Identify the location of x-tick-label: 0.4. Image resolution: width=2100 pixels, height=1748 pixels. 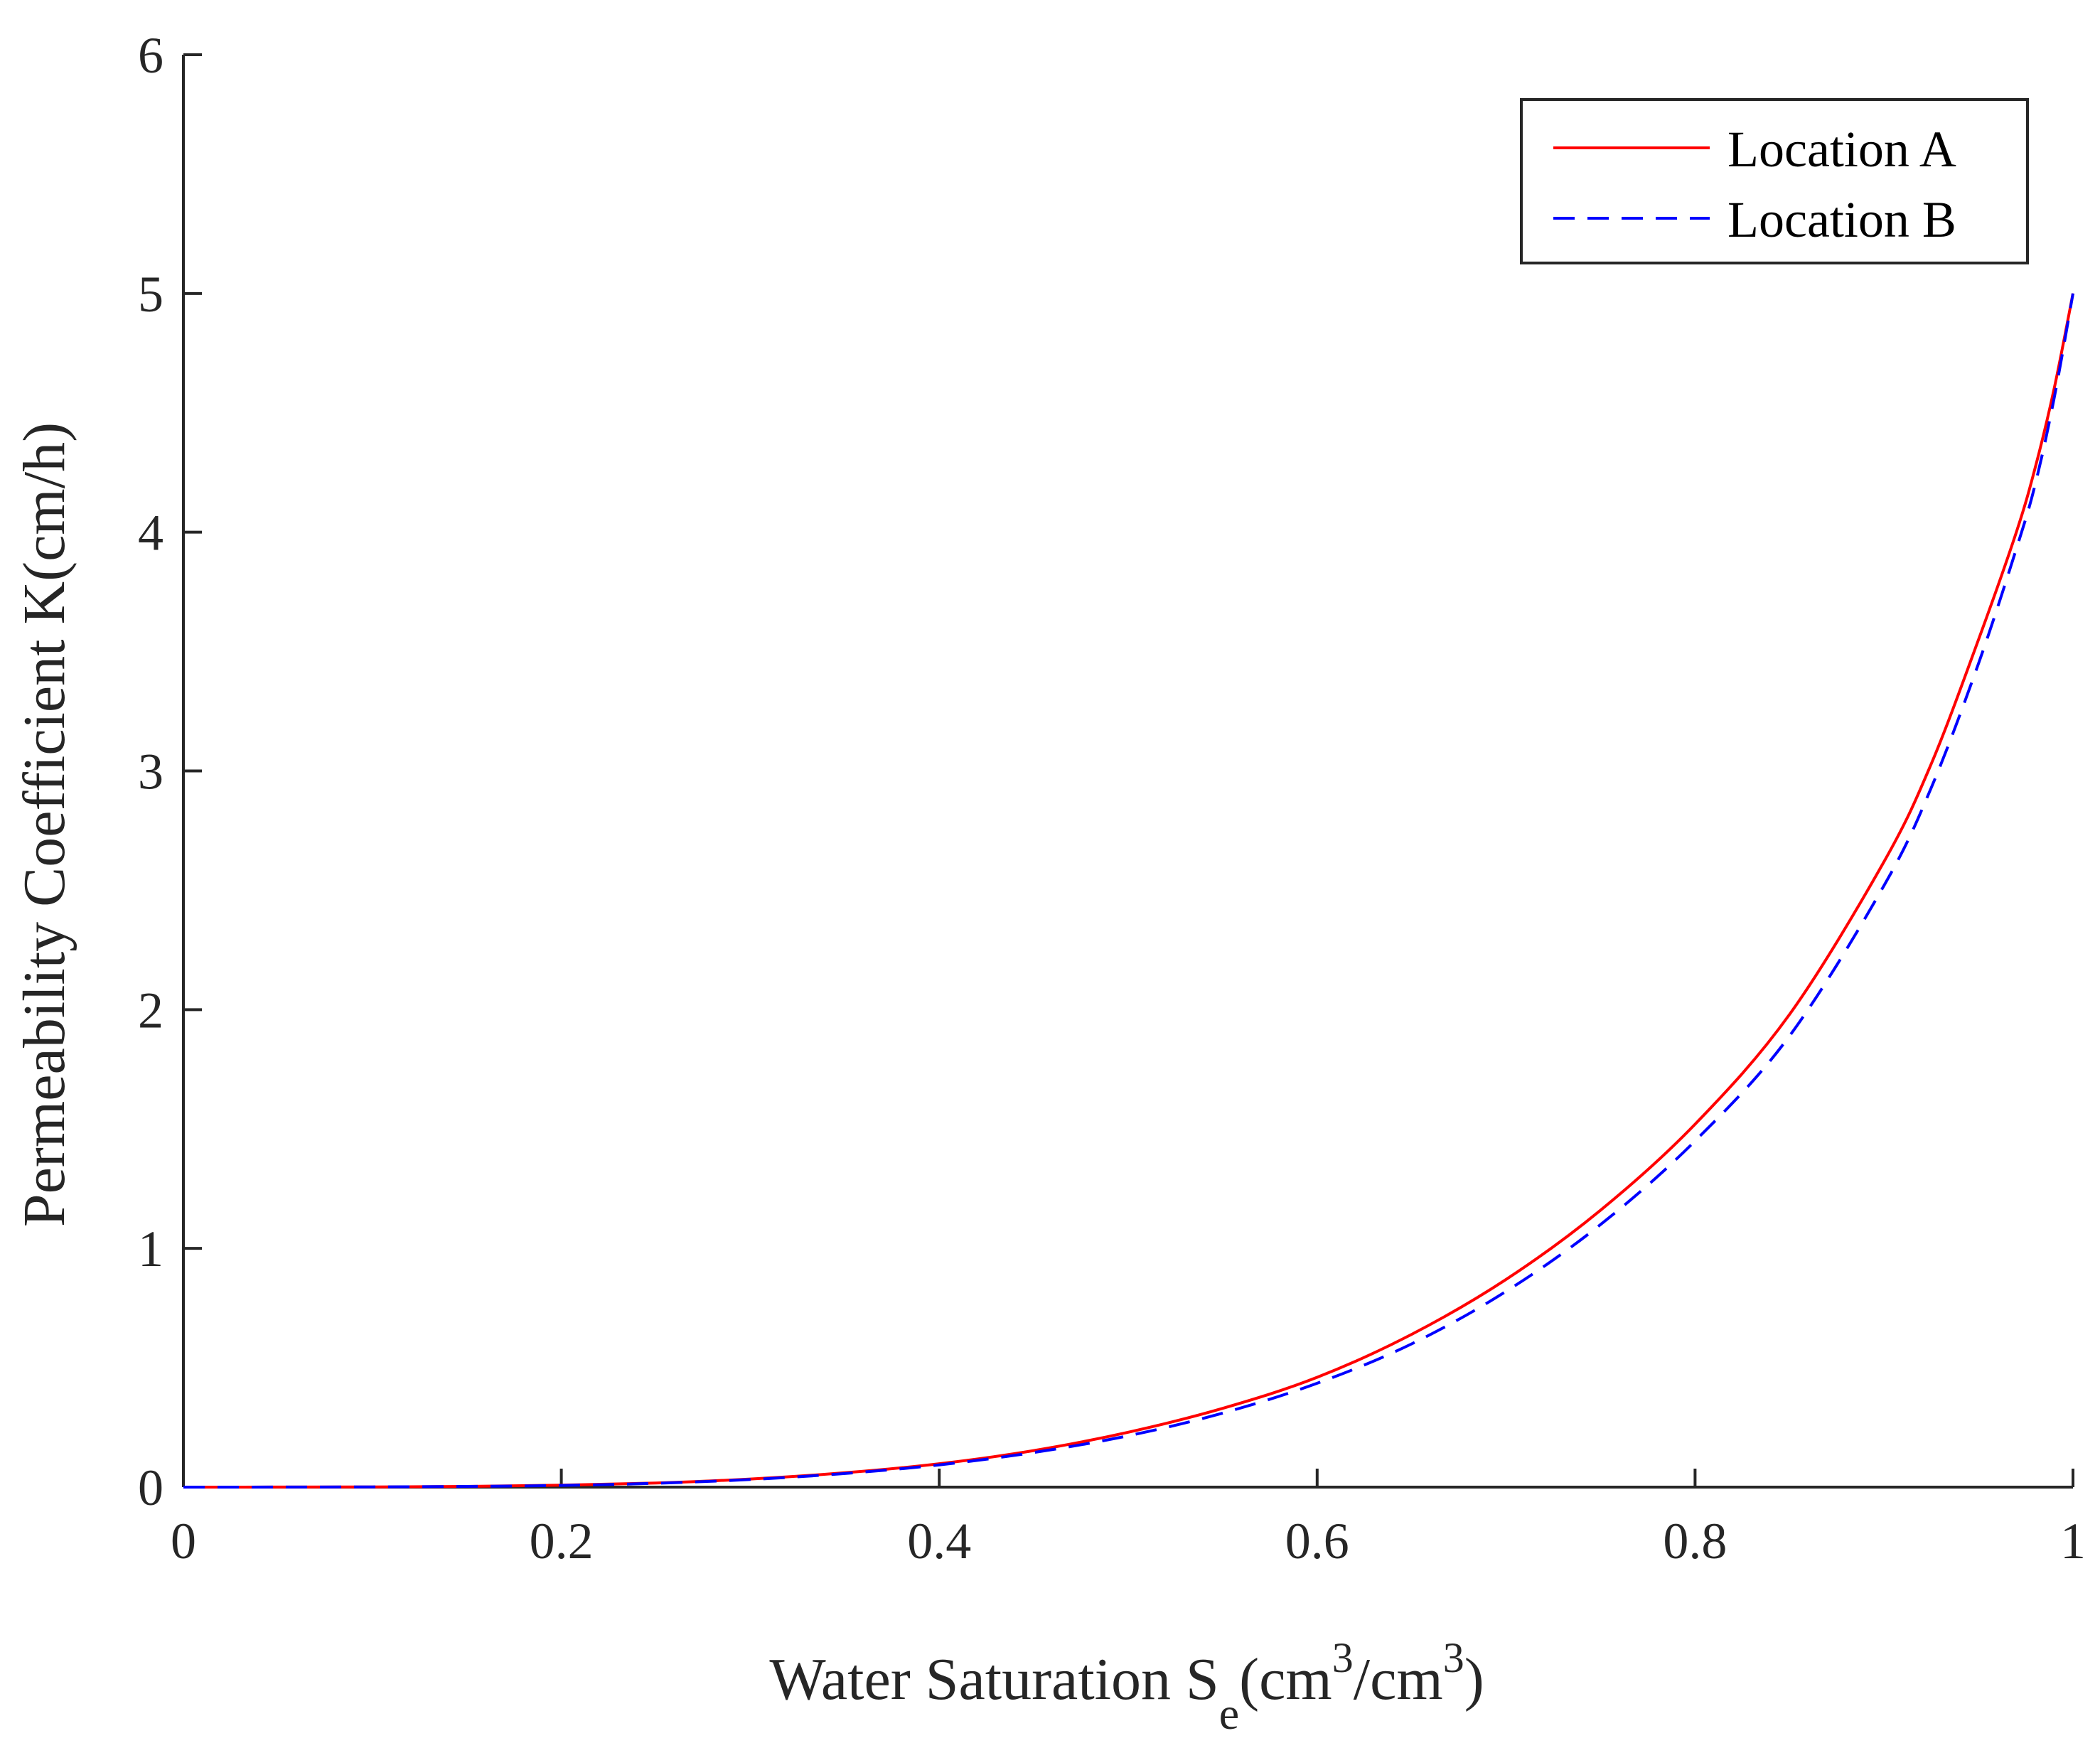
(939, 1541).